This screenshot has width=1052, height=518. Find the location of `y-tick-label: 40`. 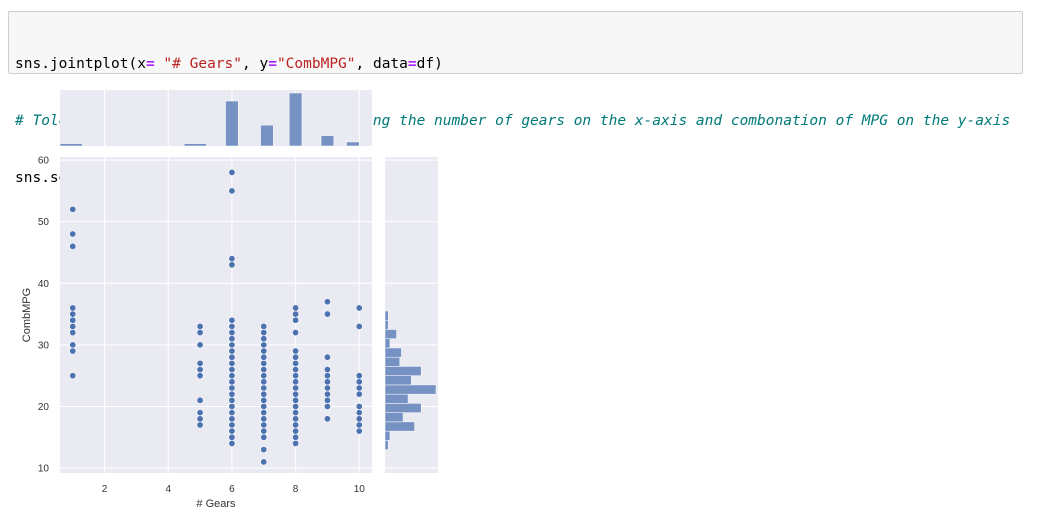

y-tick-label: 40 is located at coordinates (44, 284).